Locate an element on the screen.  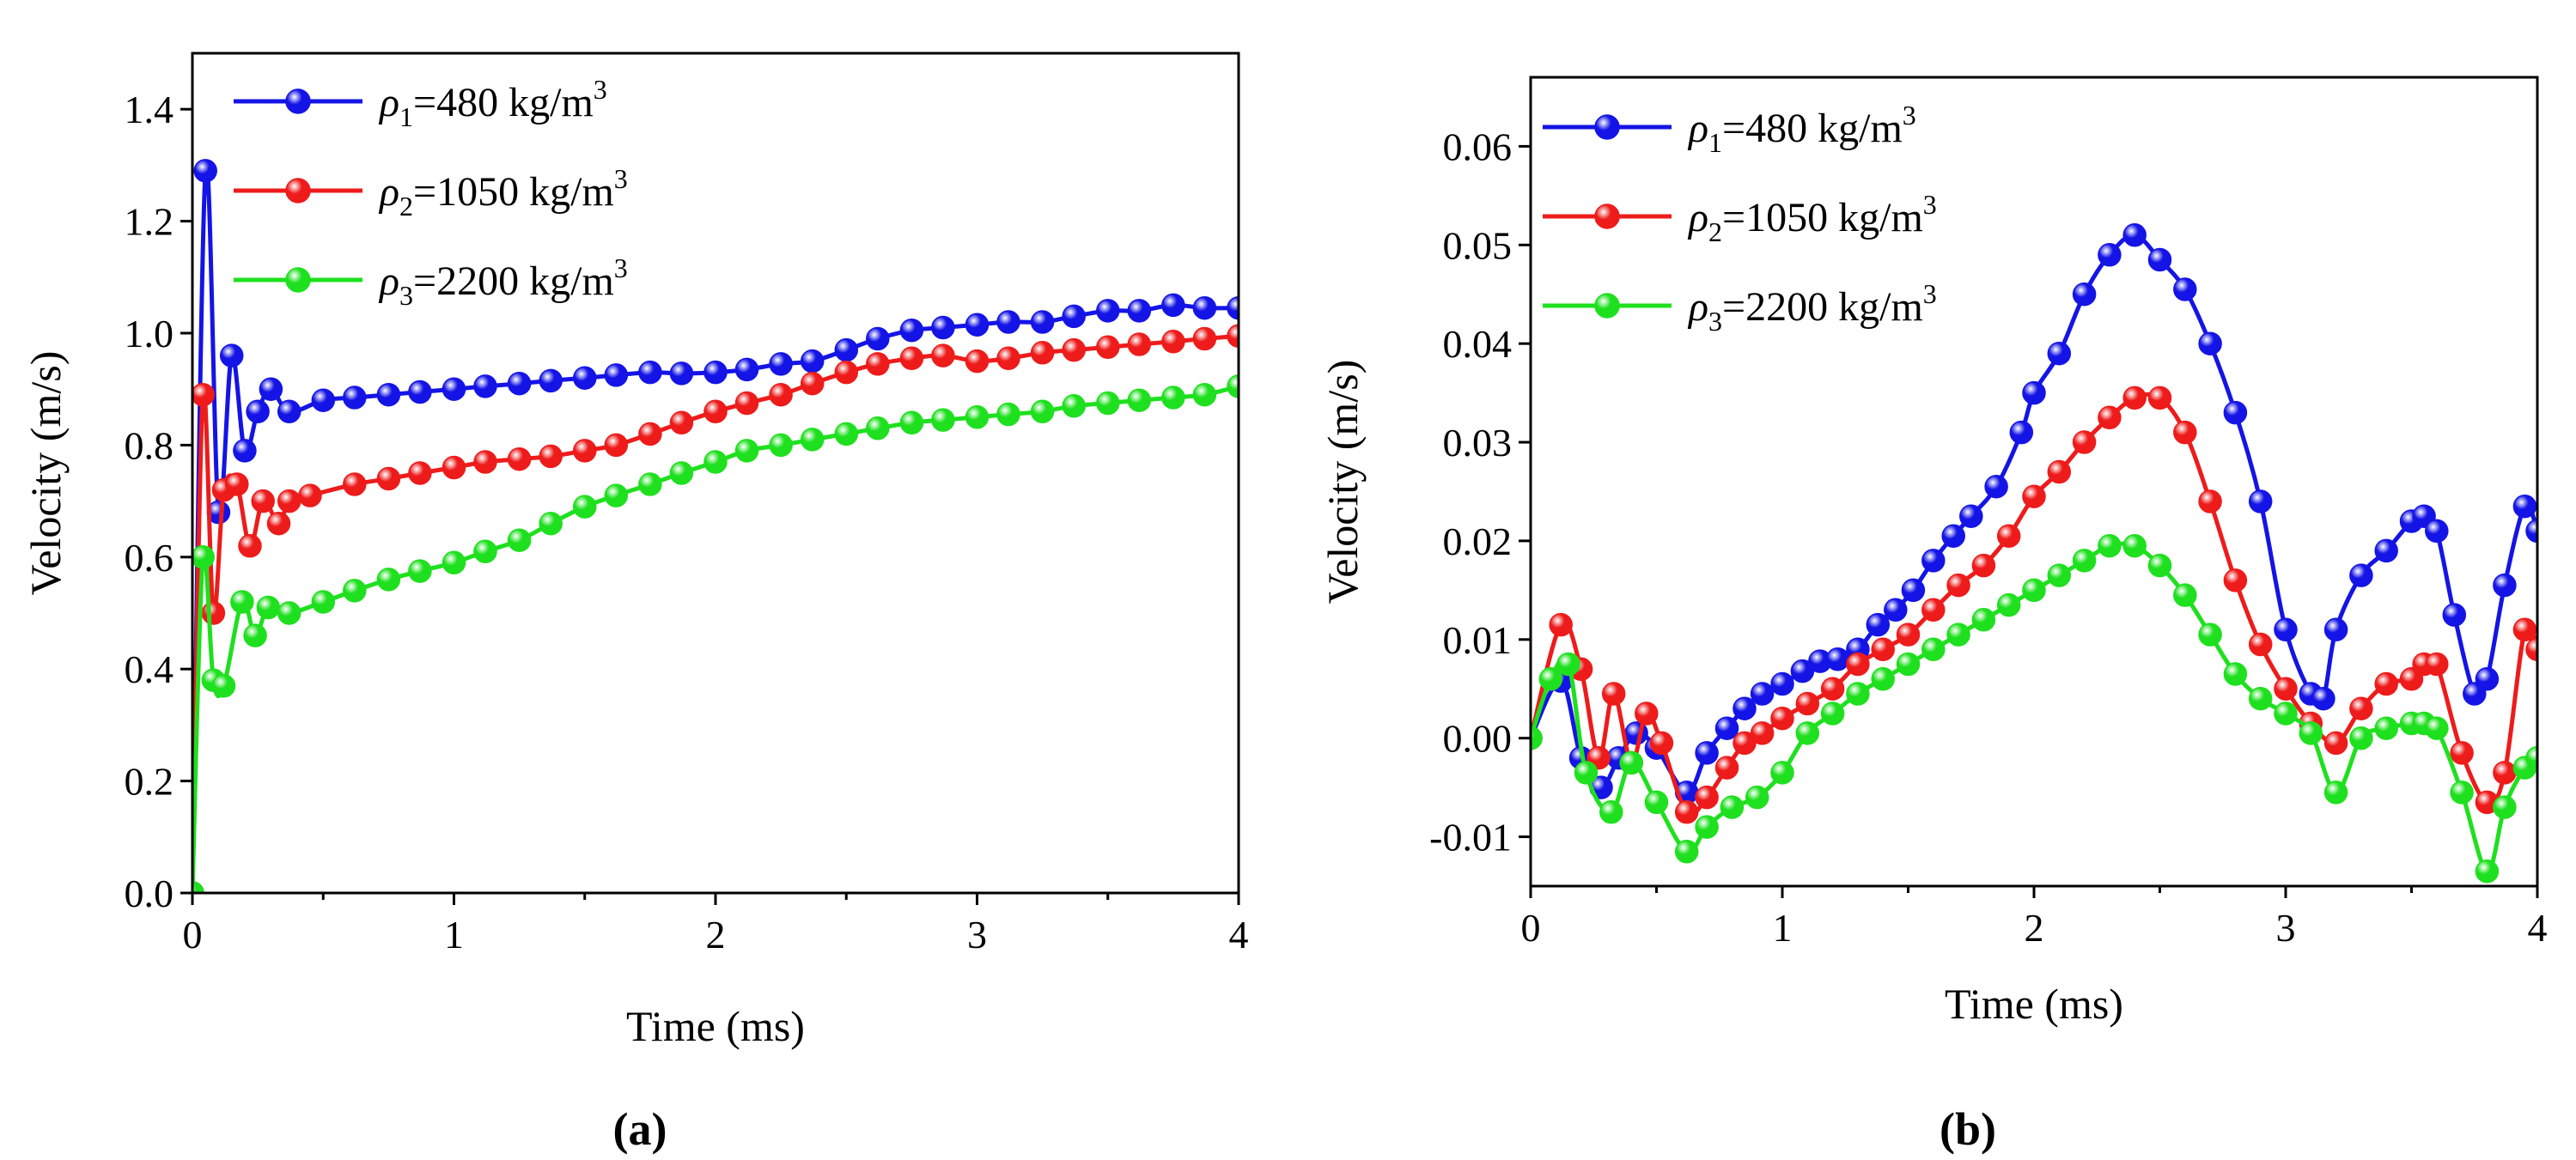
panel-label-b: (b) is located at coordinates (1968, 1129).